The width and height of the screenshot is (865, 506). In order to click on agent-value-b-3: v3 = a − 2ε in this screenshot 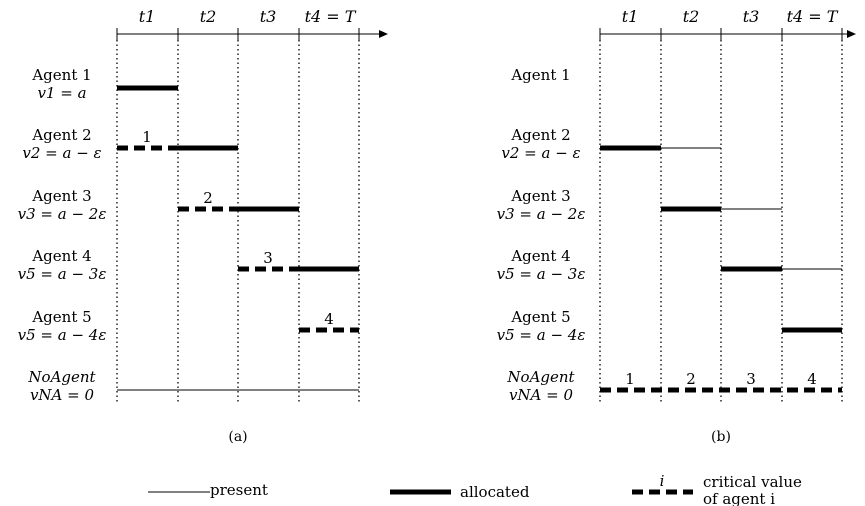, I will do `click(541, 214)`.